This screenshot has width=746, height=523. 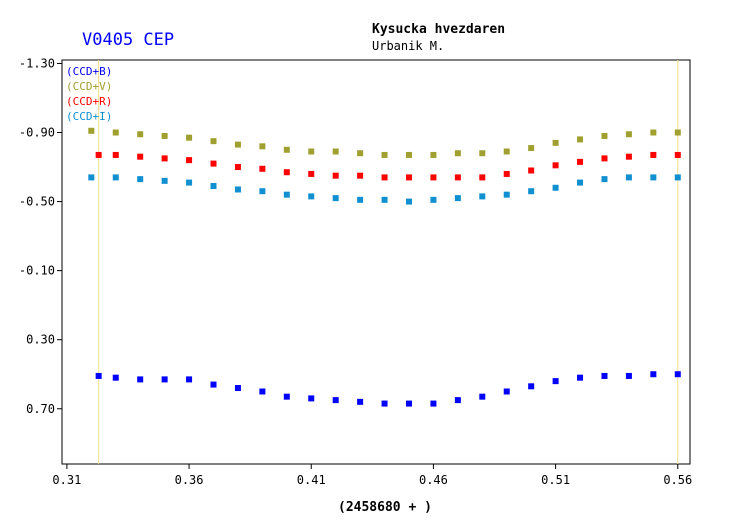 What do you see at coordinates (433, 480) in the screenshot?
I see `x-tick-label: 0.46` at bounding box center [433, 480].